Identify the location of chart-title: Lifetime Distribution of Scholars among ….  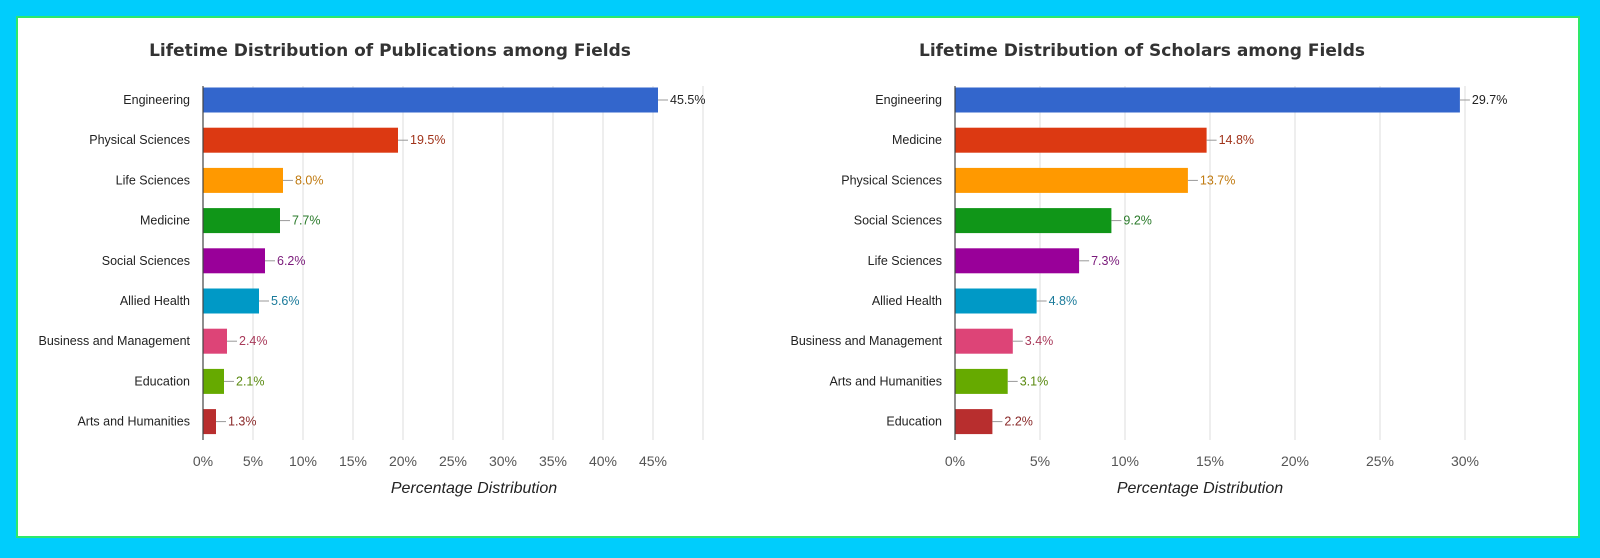
(1142, 51).